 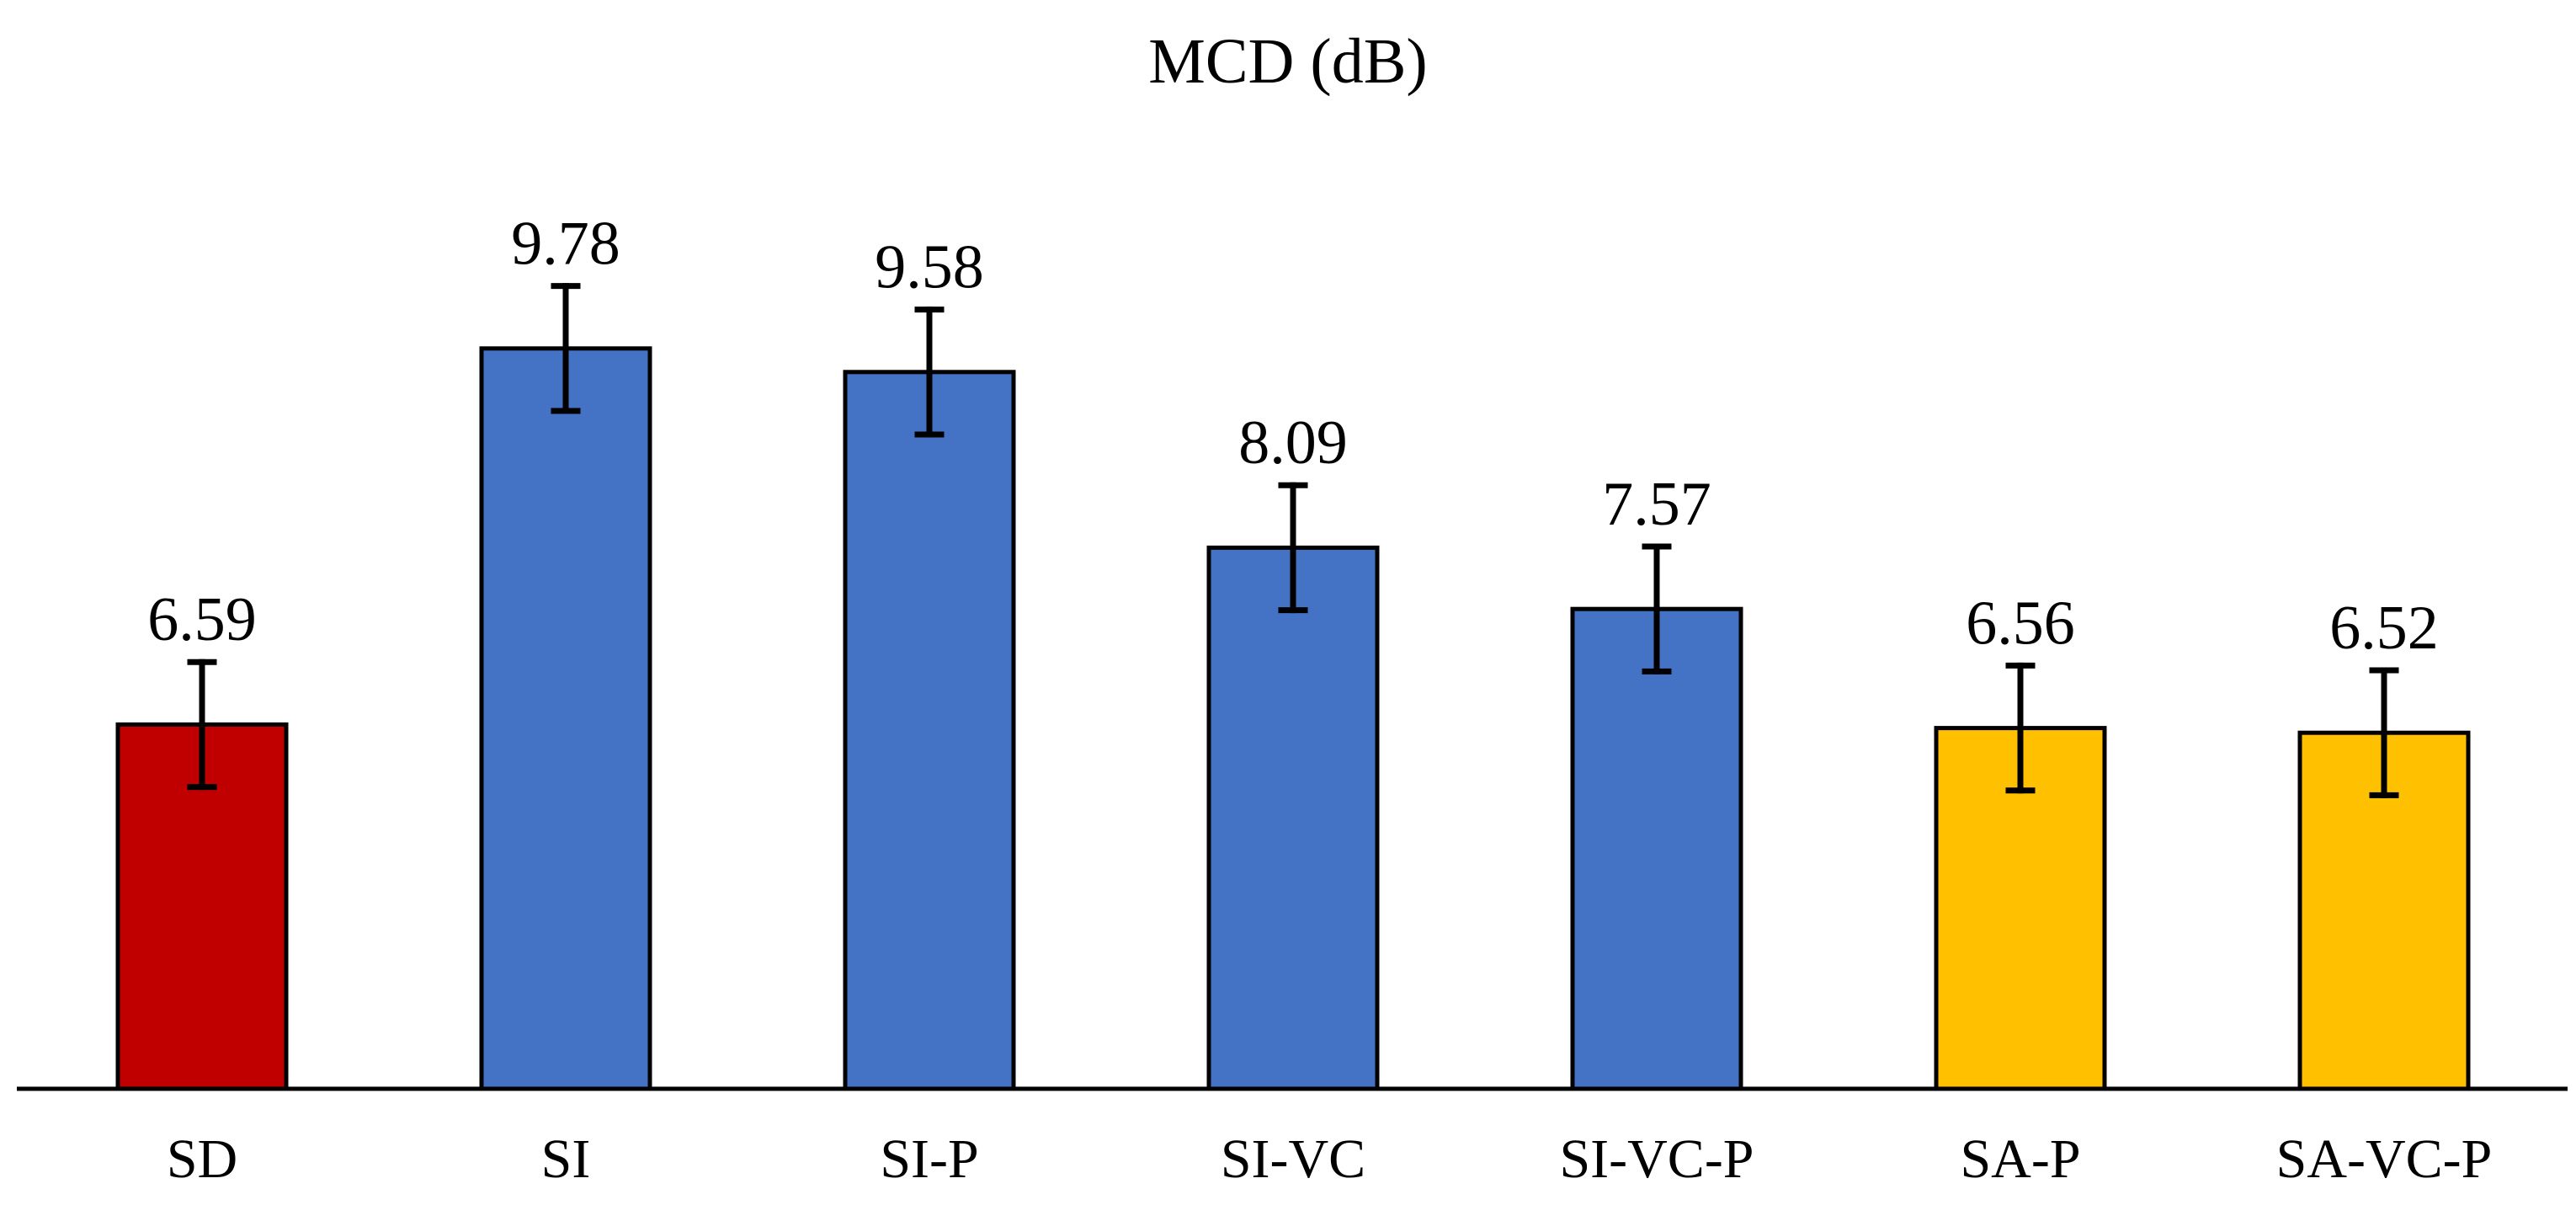 I want to click on error-bar-sd, so click(x=202, y=724).